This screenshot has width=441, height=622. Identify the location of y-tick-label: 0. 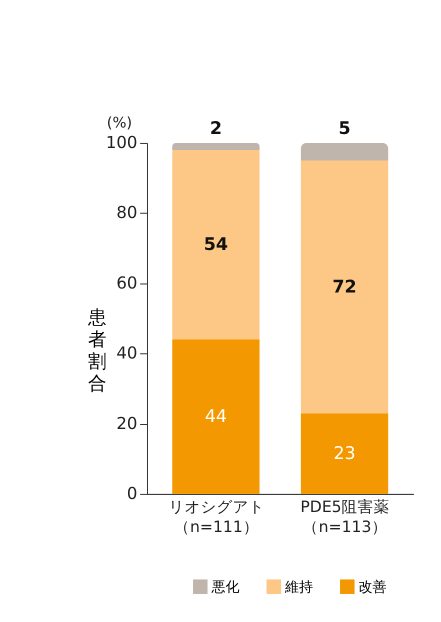
(132, 493).